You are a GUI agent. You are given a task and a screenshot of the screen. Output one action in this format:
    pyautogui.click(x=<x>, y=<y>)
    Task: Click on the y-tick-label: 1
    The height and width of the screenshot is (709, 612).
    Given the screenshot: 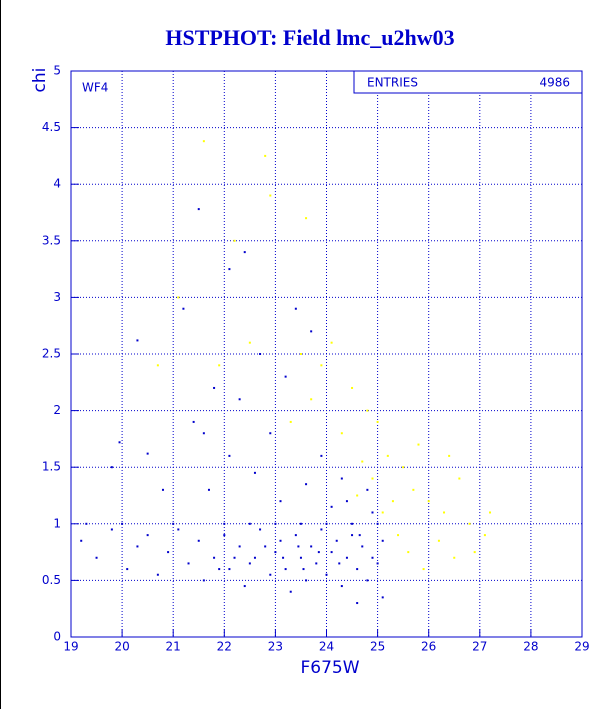 What is the action you would take?
    pyautogui.click(x=57, y=523)
    